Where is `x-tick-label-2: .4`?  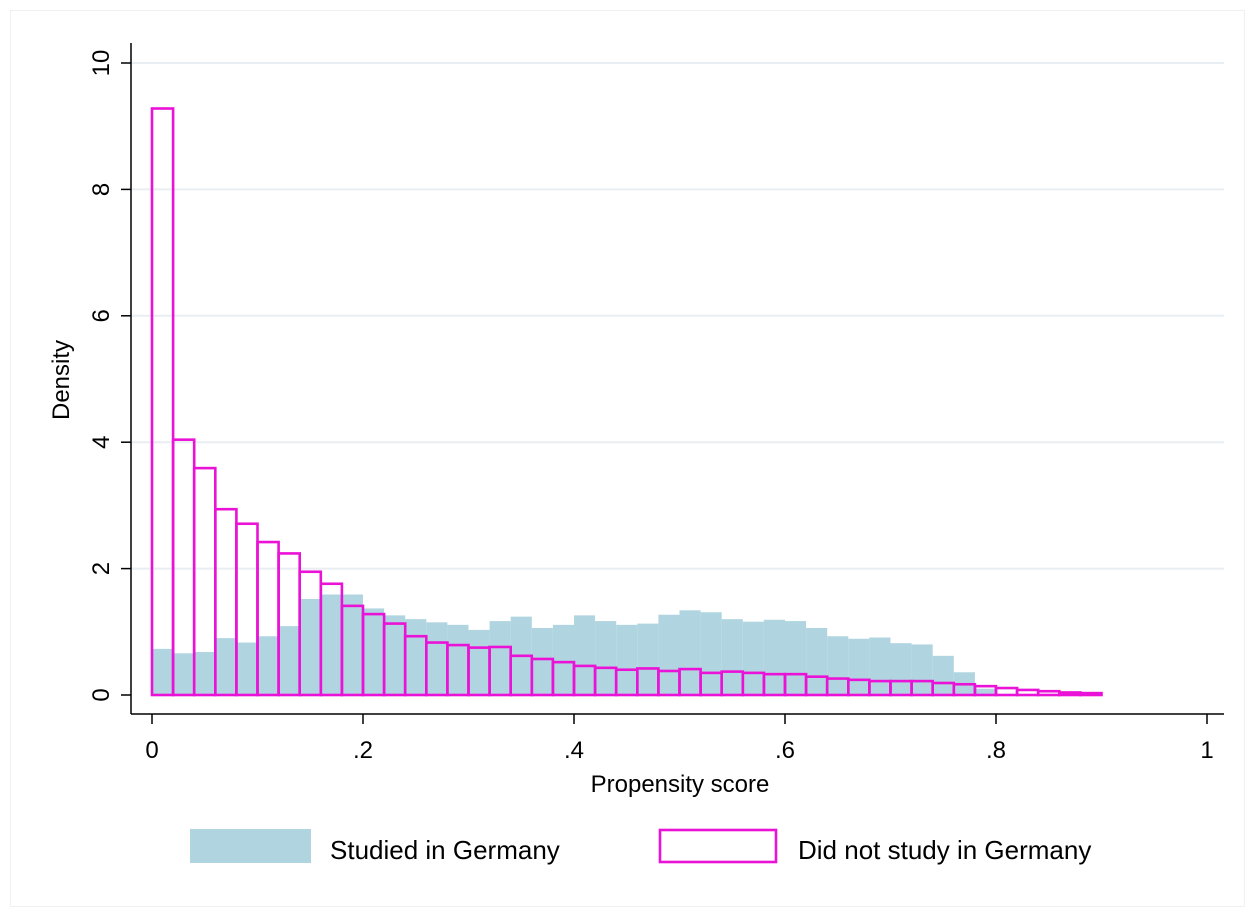 x-tick-label-2: .4 is located at coordinates (574, 750).